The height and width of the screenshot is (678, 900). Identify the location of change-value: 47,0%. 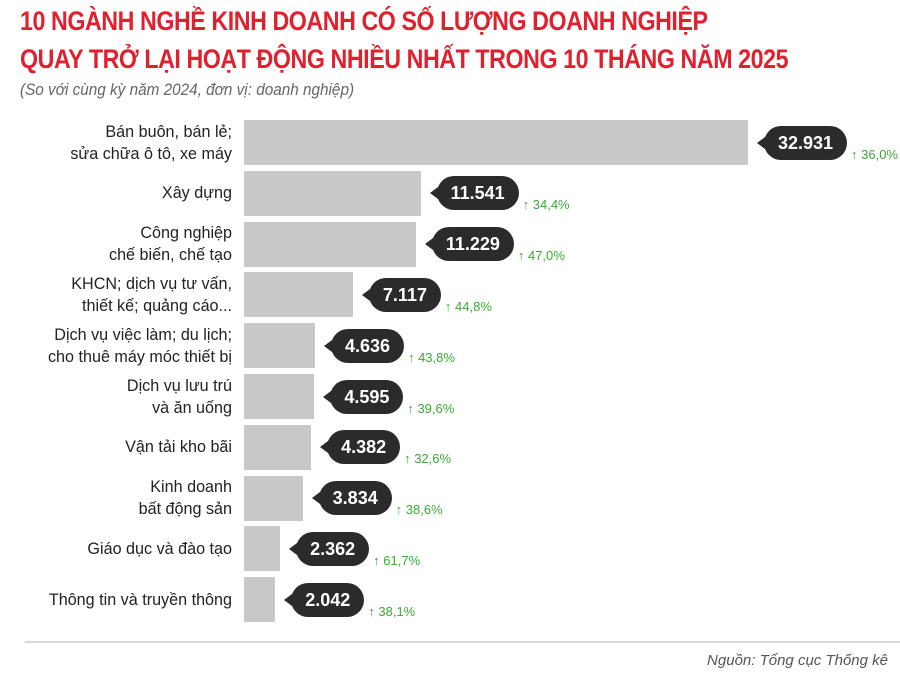
(546, 256).